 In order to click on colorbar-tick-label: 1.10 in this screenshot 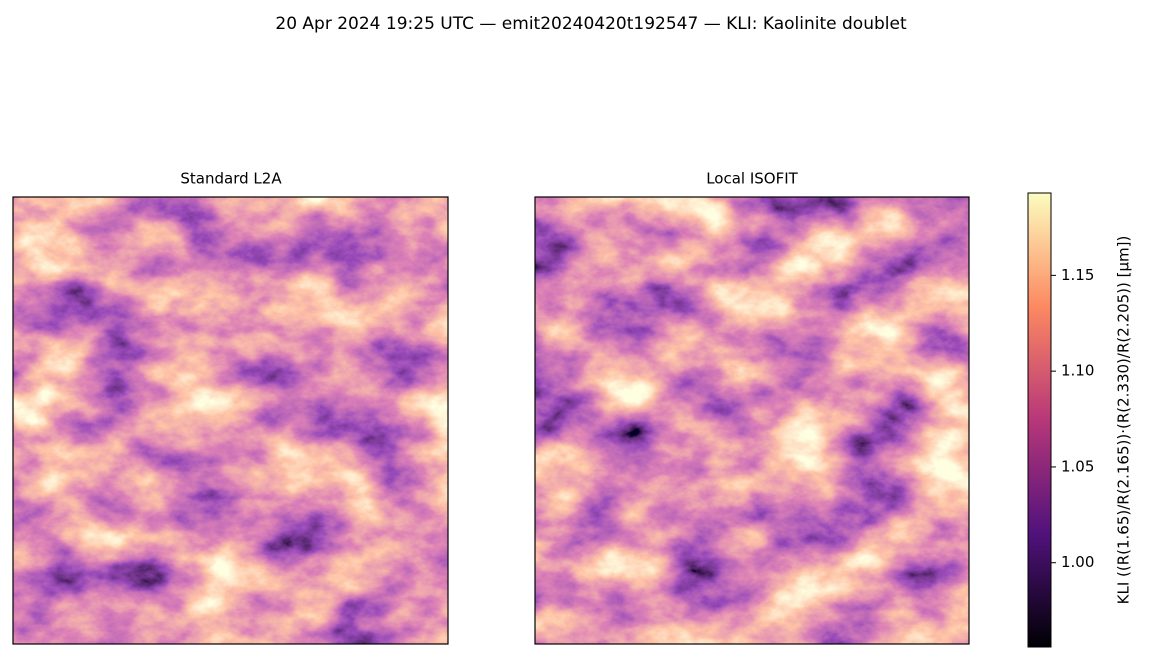, I will do `click(1077, 371)`.